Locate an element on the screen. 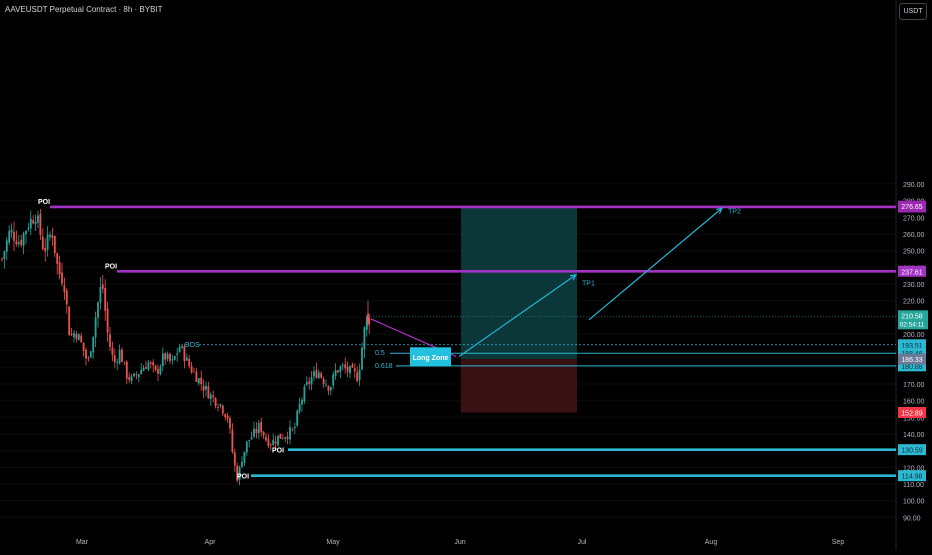 Image resolution: width=932 pixels, height=555 pixels. time-axis-label: Mar is located at coordinates (82, 542).